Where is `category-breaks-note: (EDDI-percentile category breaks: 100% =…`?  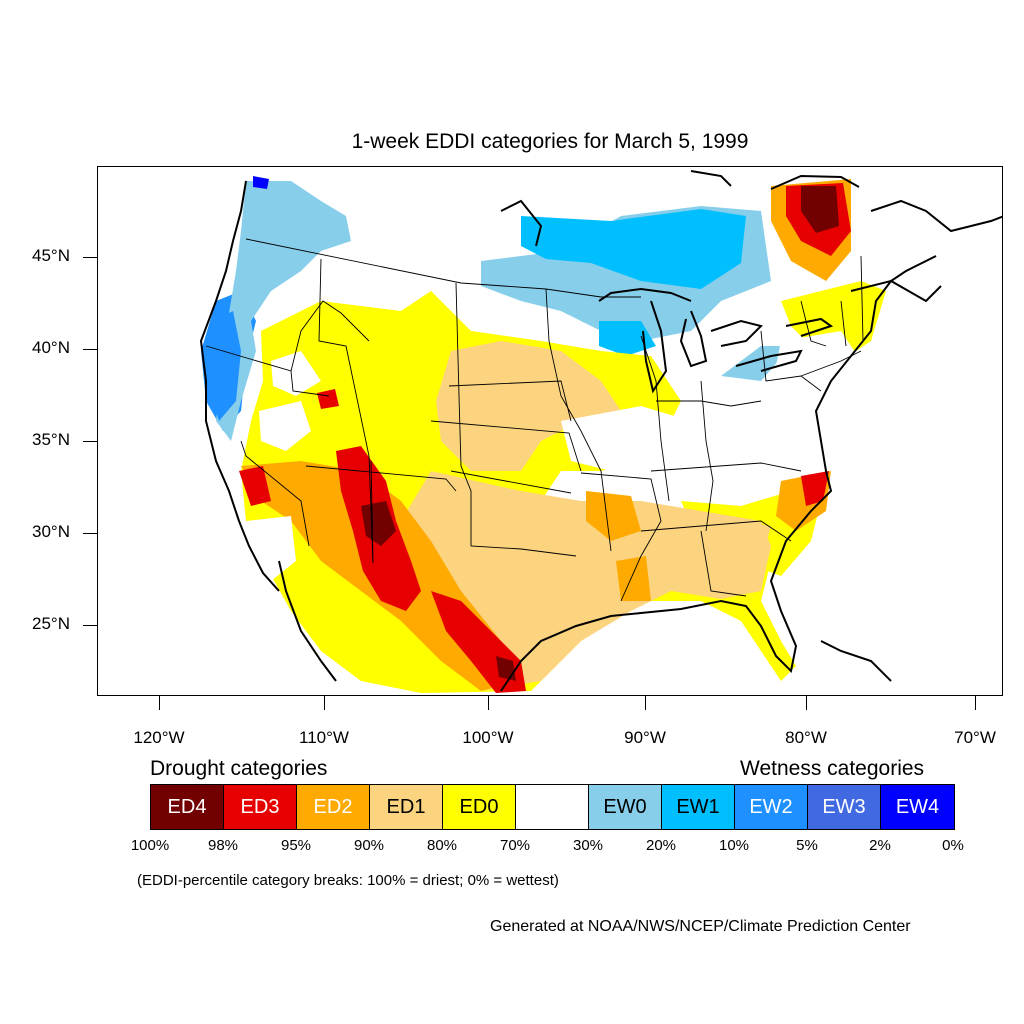
category-breaks-note: (EDDI-percentile category breaks: 100% =… is located at coordinates (348, 880).